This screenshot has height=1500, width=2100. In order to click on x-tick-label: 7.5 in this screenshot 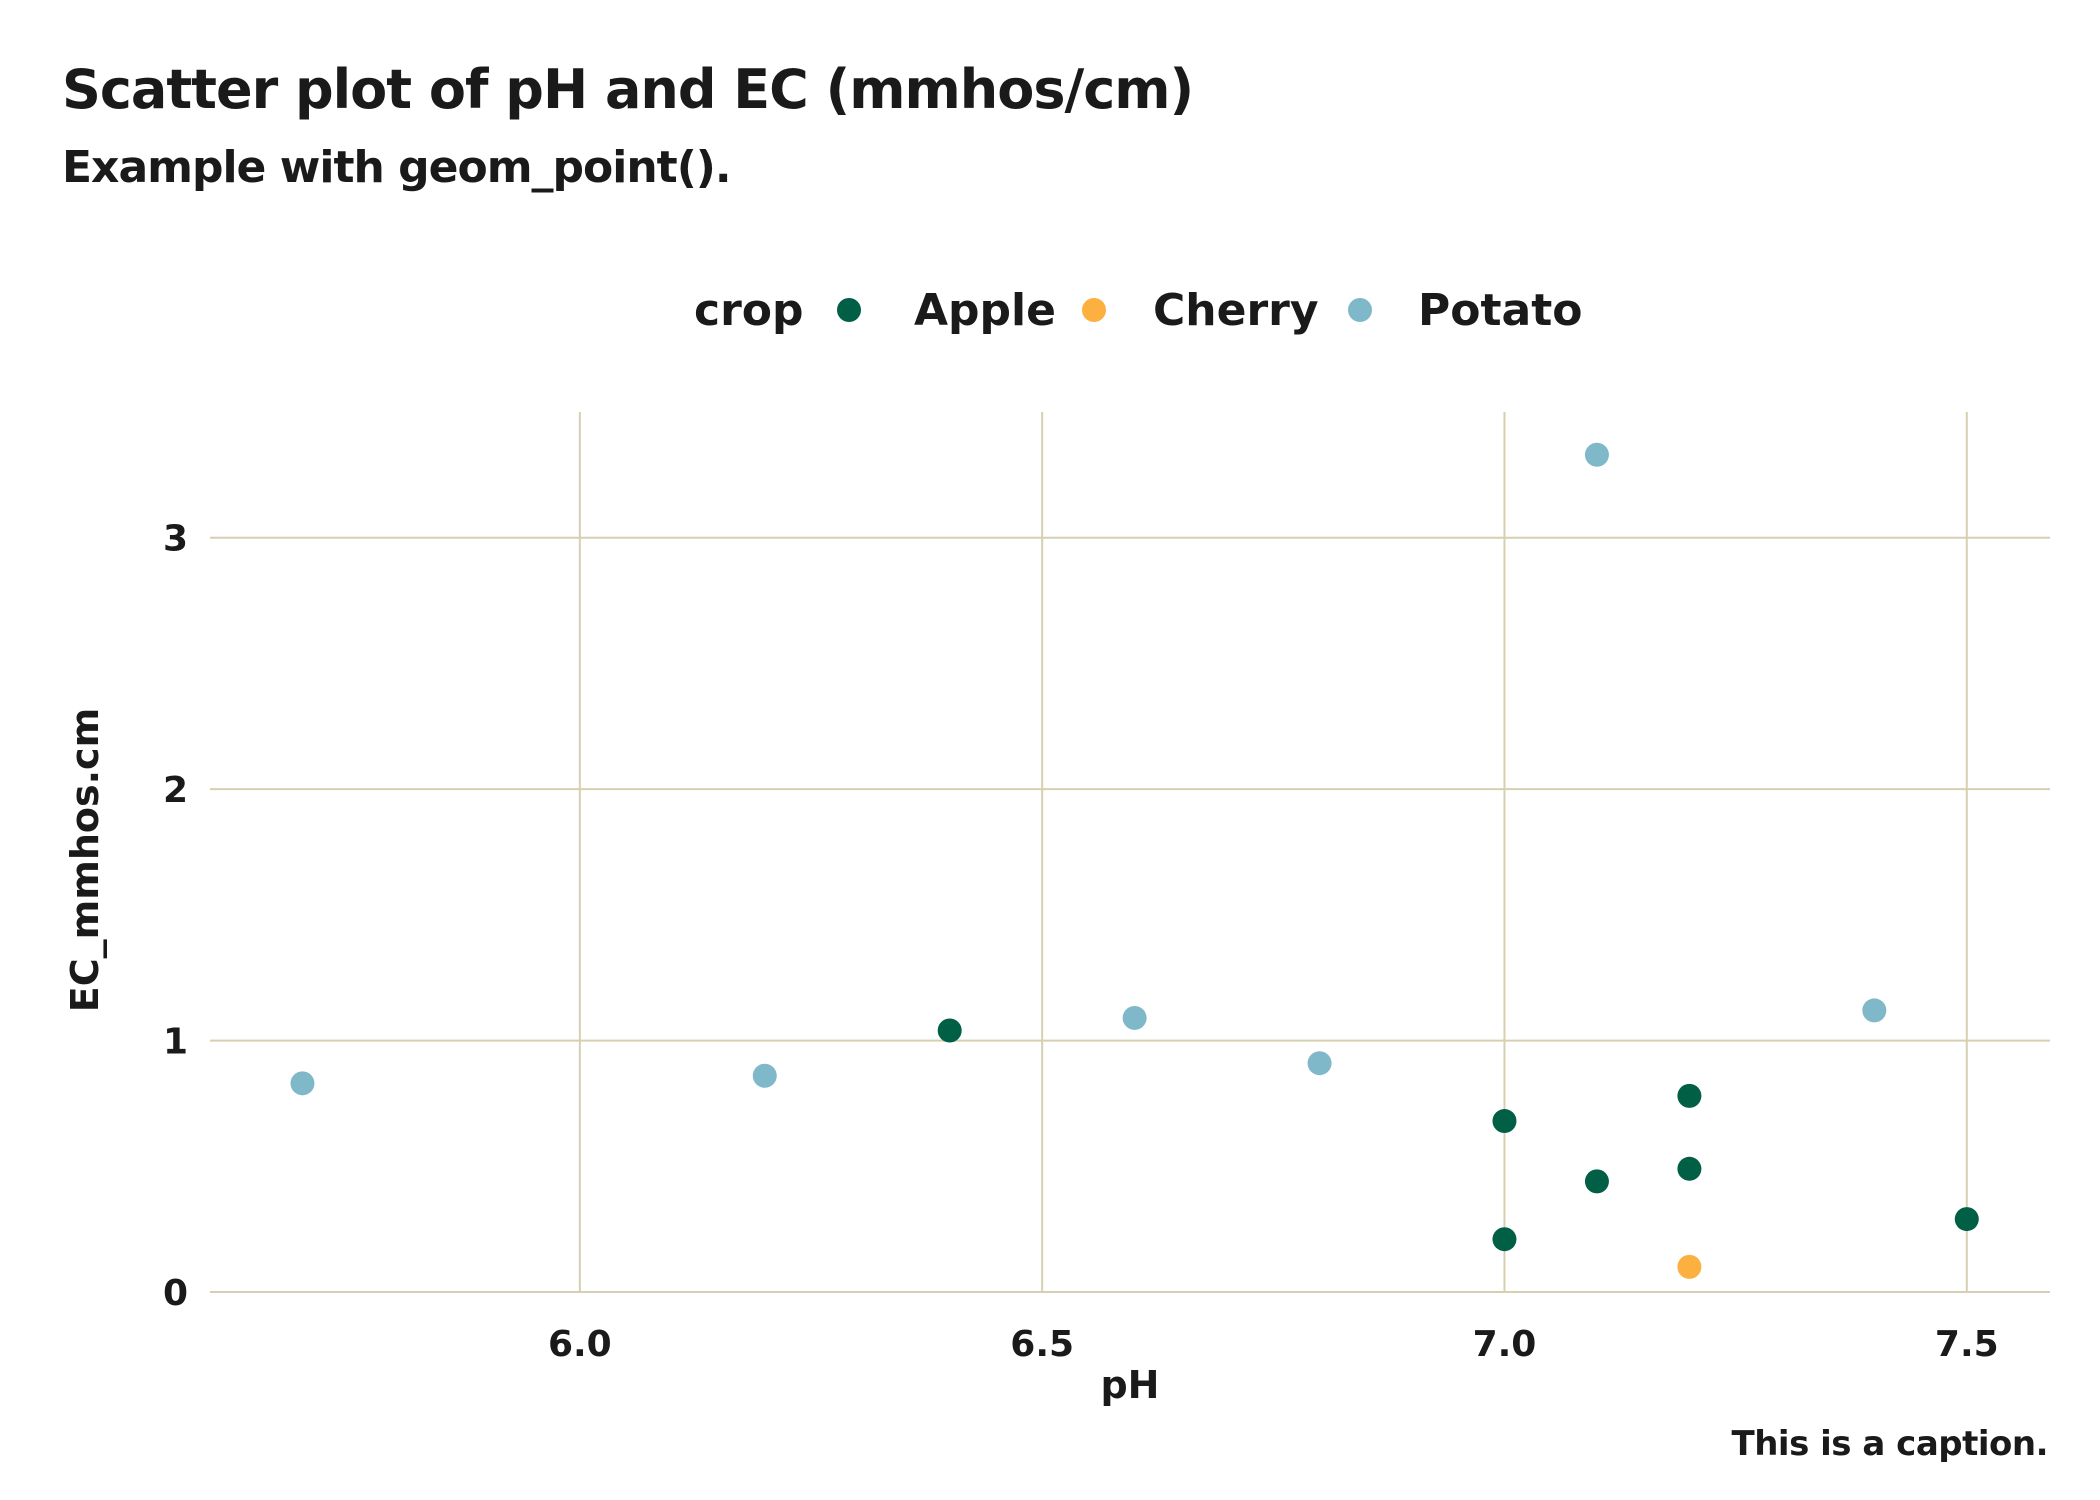, I will do `click(1967, 1344)`.